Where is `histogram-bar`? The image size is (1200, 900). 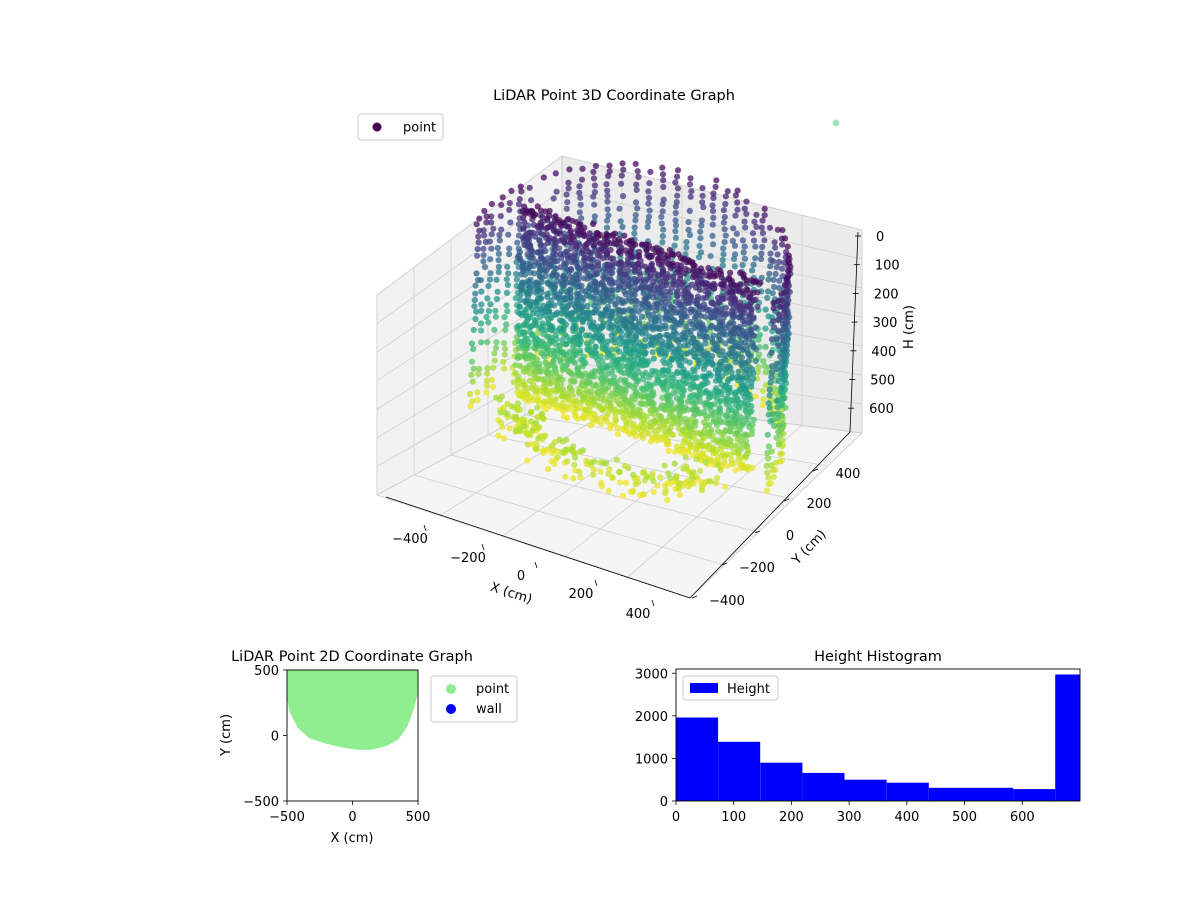
histogram-bar is located at coordinates (739, 771).